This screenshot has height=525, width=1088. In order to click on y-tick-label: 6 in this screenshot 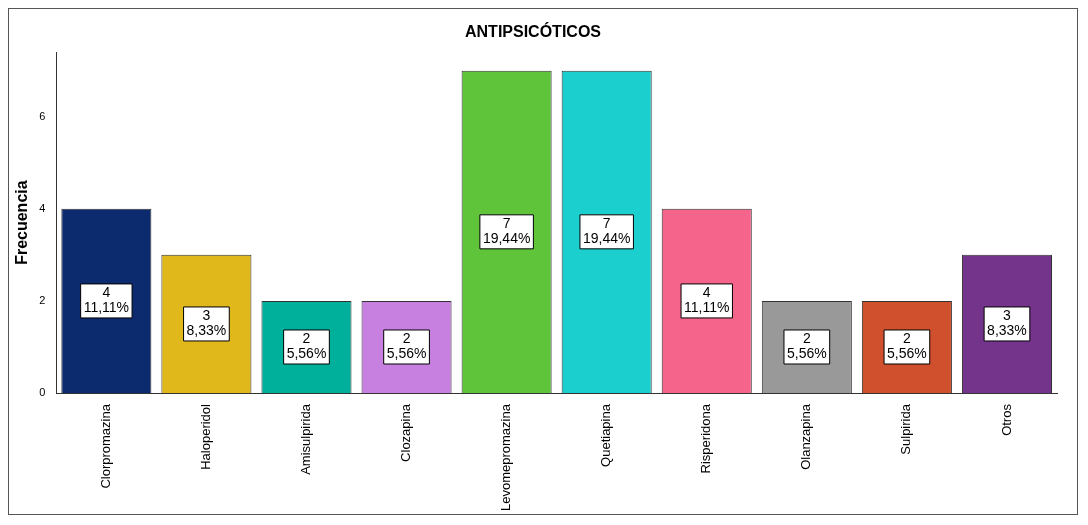, I will do `click(42, 115)`.